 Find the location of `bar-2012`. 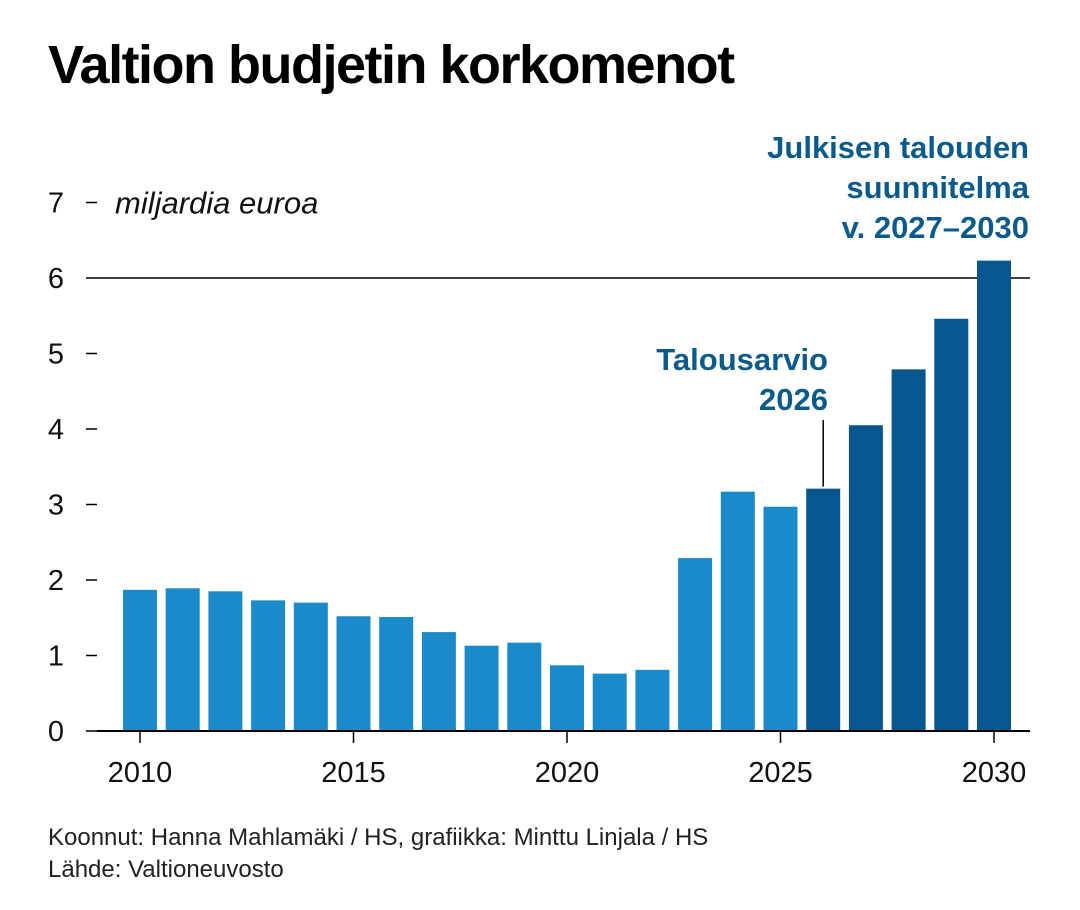

bar-2012 is located at coordinates (225, 661).